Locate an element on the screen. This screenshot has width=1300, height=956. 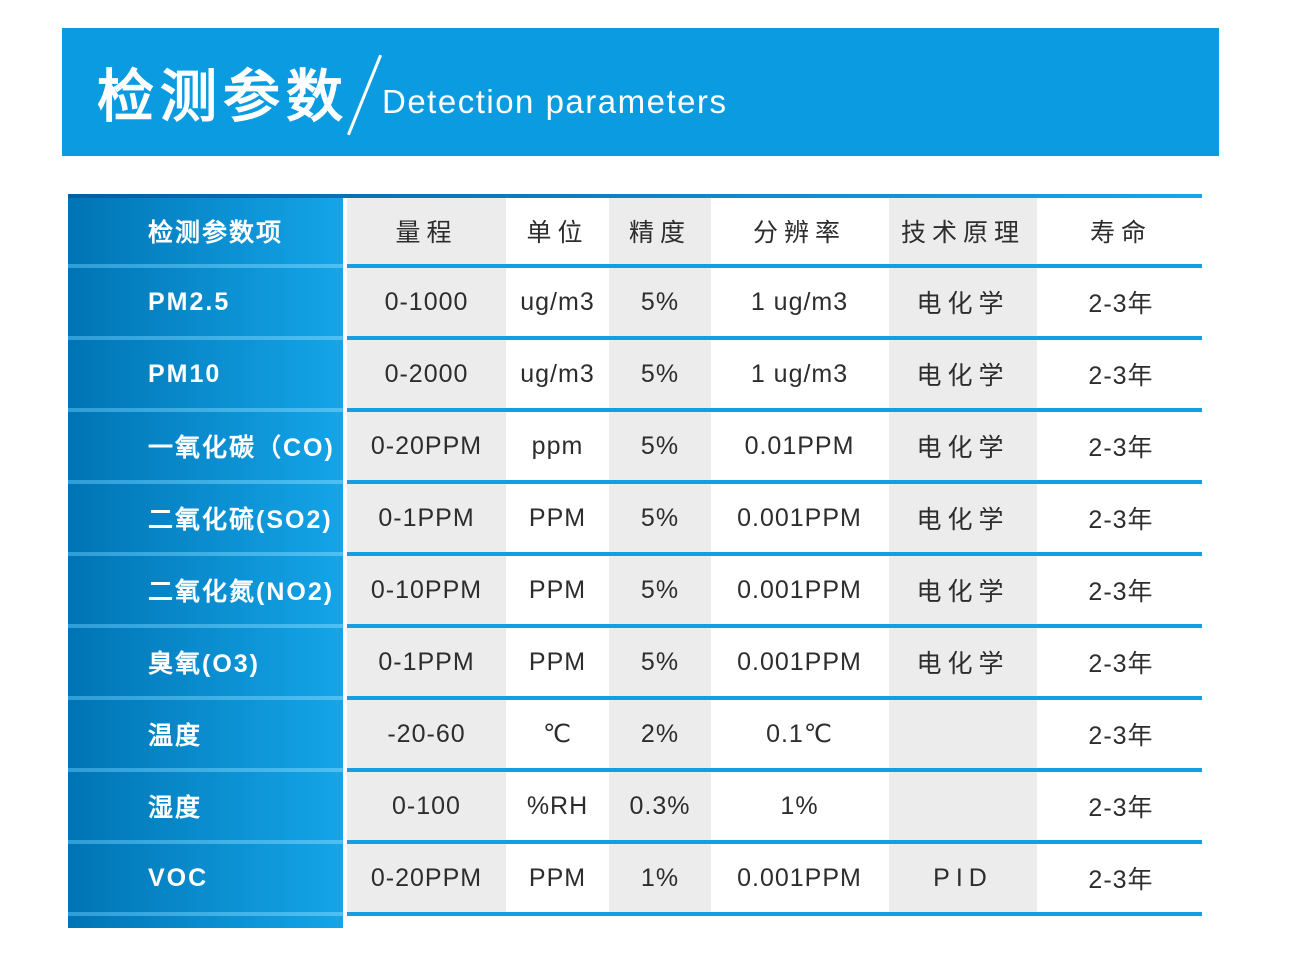
page-title: 检测参数 is located at coordinates (223, 97).